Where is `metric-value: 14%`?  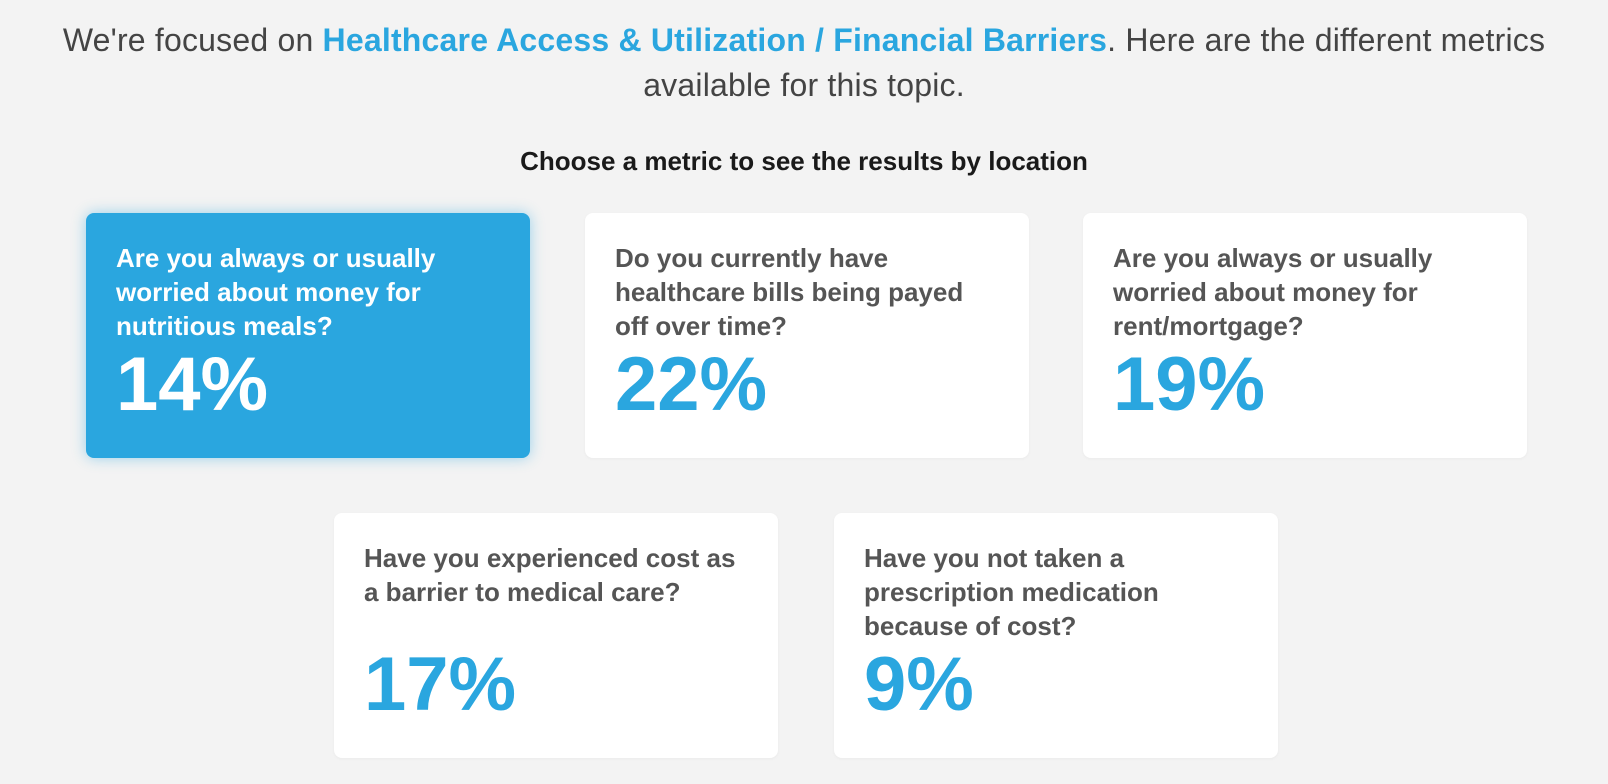 metric-value: 14% is located at coordinates (192, 384).